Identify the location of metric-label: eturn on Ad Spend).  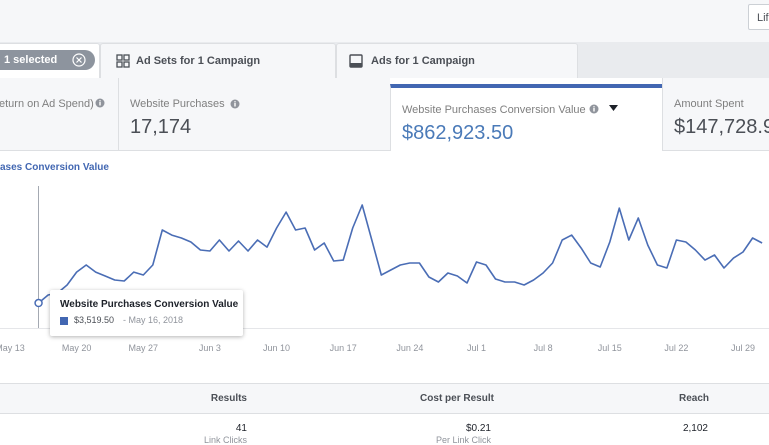
(47, 104).